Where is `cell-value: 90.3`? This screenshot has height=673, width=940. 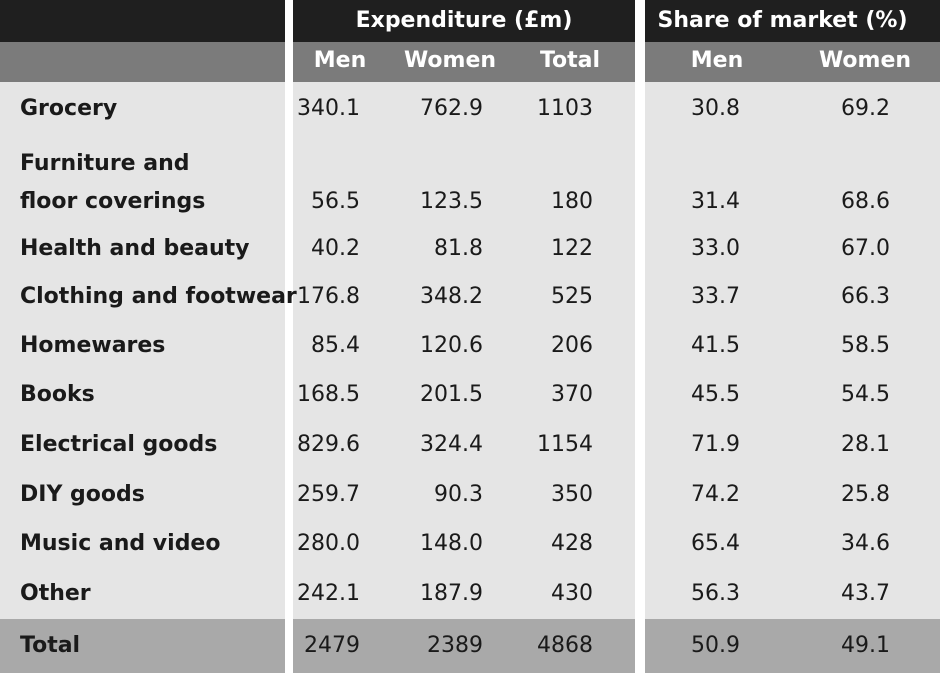
cell-value: 90.3 is located at coordinates (458, 494).